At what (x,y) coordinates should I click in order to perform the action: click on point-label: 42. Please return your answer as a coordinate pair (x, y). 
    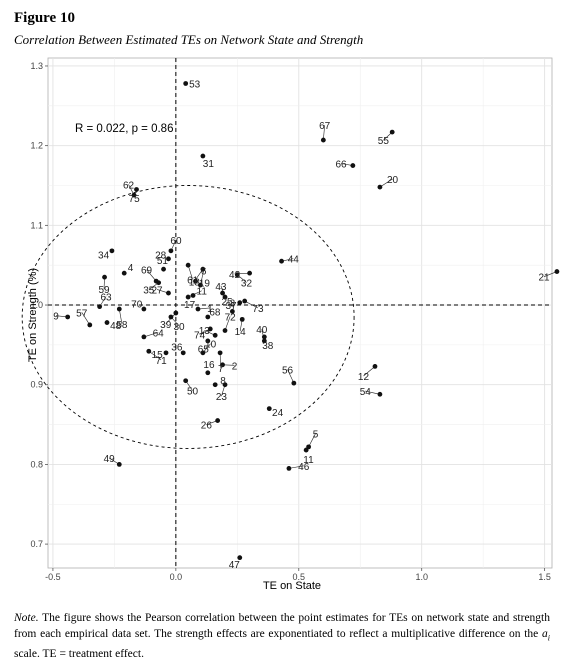
    Looking at the image, I should click on (235, 275).